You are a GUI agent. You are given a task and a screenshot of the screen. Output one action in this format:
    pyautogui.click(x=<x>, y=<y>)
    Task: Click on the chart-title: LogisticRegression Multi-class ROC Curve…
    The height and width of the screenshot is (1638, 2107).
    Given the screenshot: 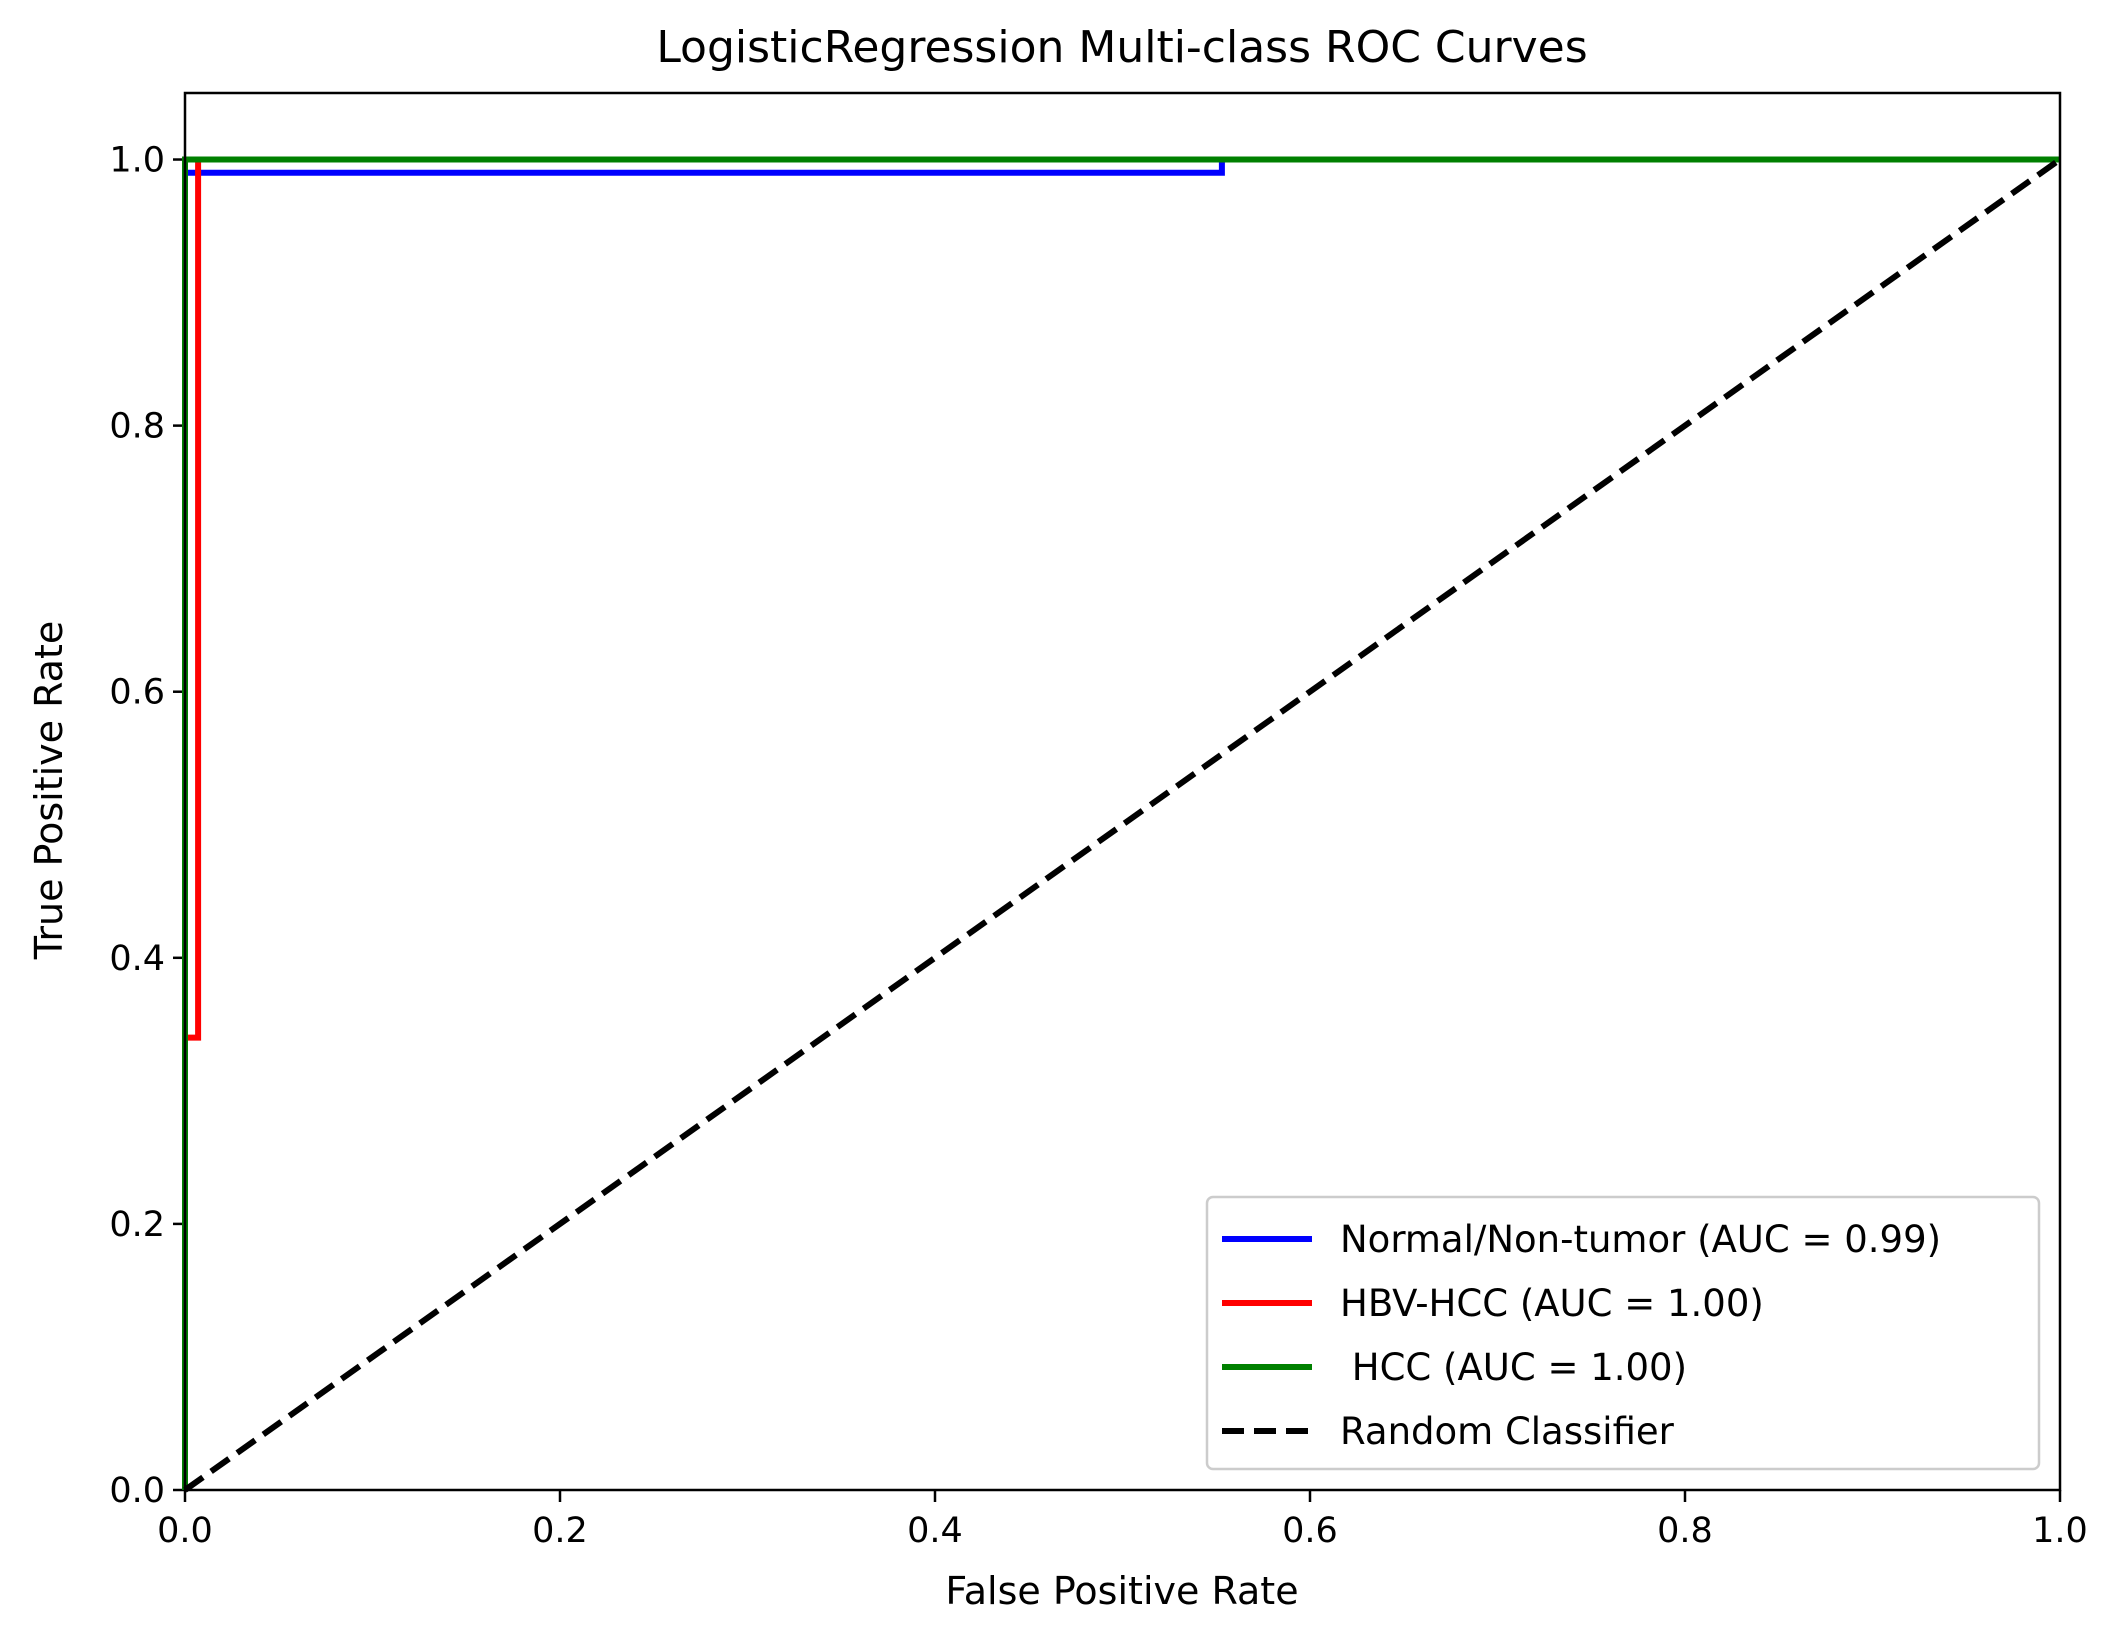 What is the action you would take?
    pyautogui.click(x=1121, y=47)
    